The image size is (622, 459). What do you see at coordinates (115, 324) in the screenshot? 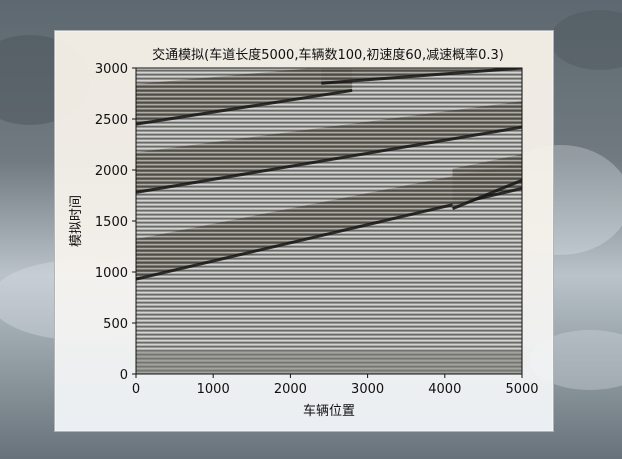
I see `y-tick-label: 500` at bounding box center [115, 324].